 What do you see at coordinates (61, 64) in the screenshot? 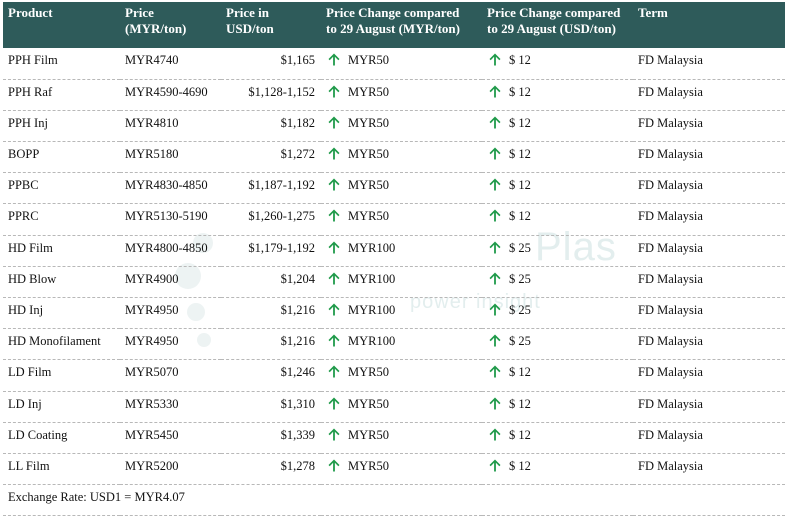
I see `product-cell: PPH Film` at bounding box center [61, 64].